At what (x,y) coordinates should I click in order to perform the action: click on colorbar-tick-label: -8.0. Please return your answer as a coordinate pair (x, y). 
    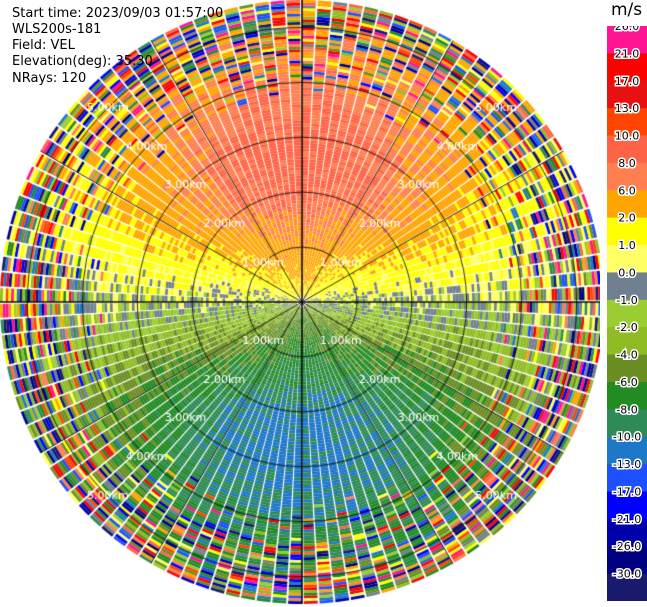
    Looking at the image, I should click on (626, 409).